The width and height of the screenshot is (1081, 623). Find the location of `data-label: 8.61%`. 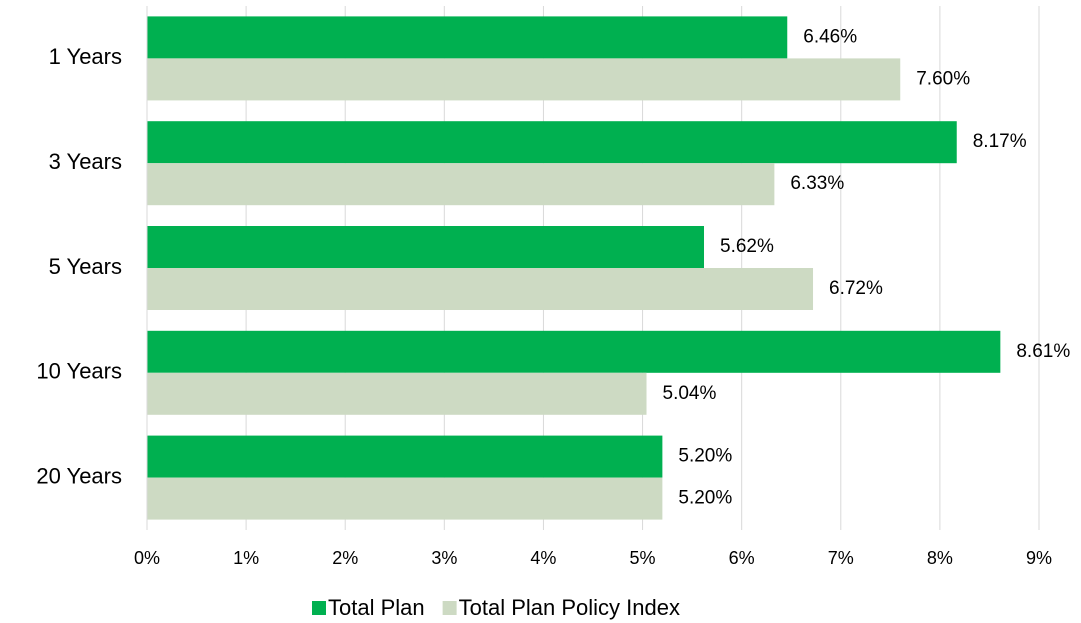

data-label: 8.61% is located at coordinates (1043, 351).